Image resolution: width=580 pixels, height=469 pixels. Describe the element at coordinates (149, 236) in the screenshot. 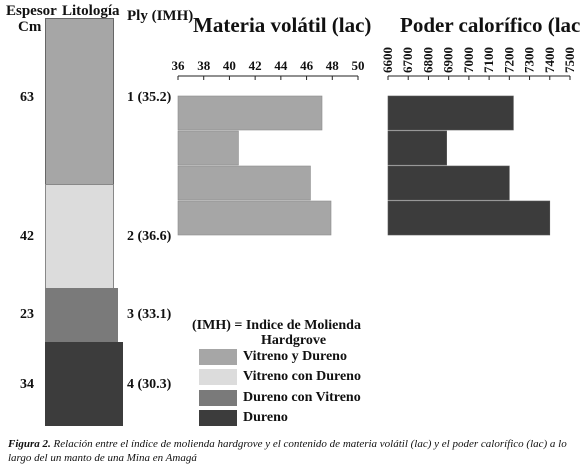

I see `ply-value-2: 2 (36.6)` at that location.